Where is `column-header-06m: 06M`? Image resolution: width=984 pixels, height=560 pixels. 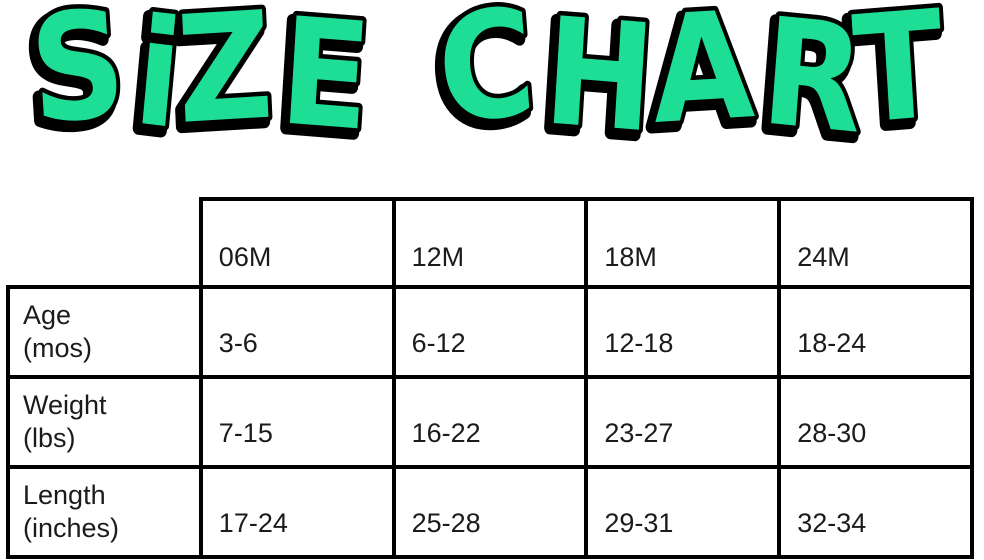
column-header-06m: 06M is located at coordinates (297, 243).